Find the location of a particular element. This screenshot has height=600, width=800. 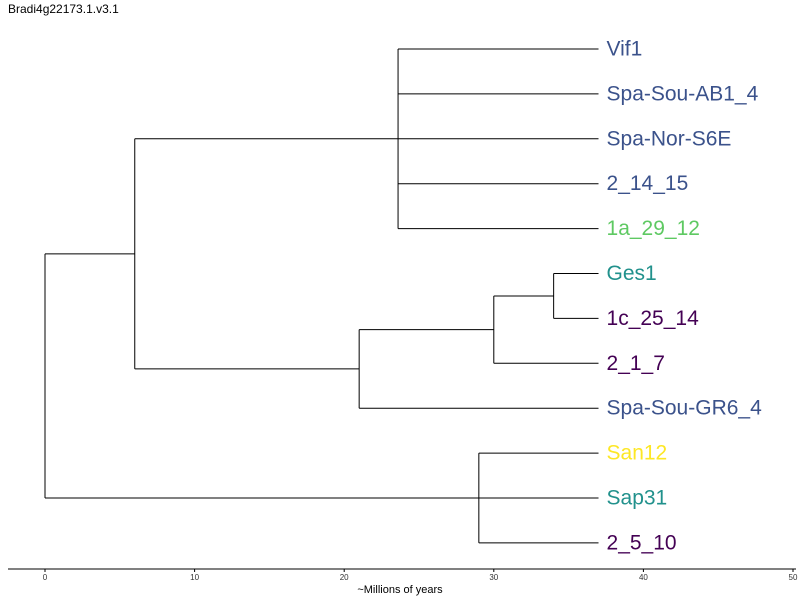

leaf-label: 1c_25_14 is located at coordinates (653, 318).